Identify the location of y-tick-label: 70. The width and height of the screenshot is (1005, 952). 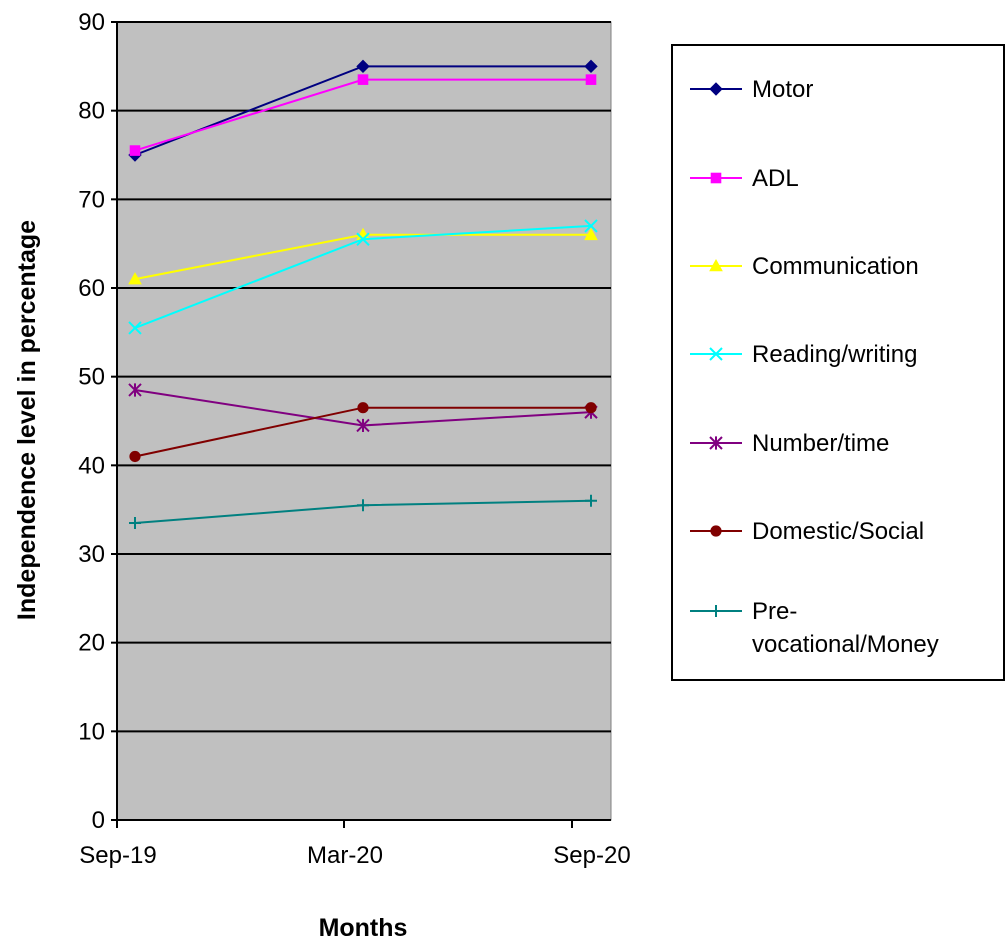
(91, 199).